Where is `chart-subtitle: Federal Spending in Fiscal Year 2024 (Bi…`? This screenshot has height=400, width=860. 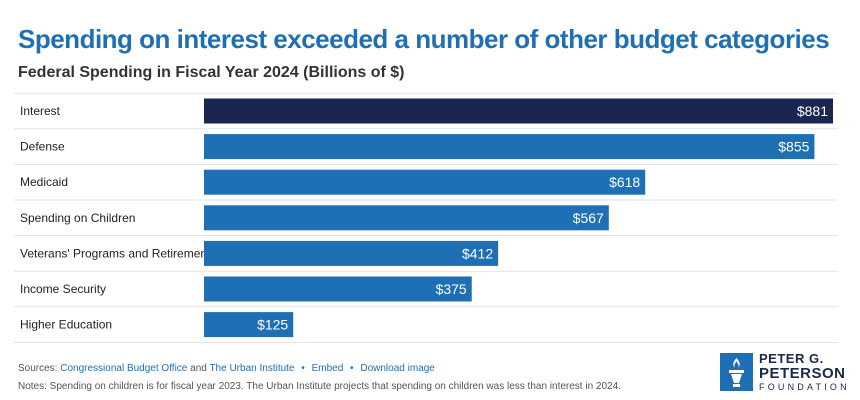
chart-subtitle: Federal Spending in Fiscal Year 2024 (Bi… is located at coordinates (211, 72).